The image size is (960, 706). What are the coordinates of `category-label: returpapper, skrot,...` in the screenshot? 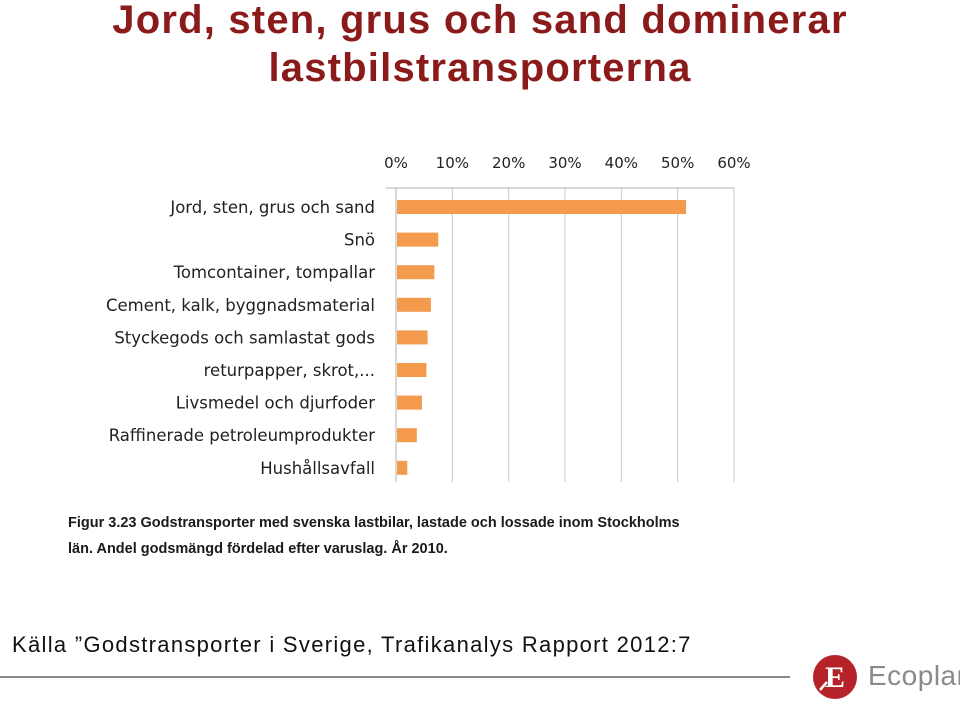 It's located at (289, 370).